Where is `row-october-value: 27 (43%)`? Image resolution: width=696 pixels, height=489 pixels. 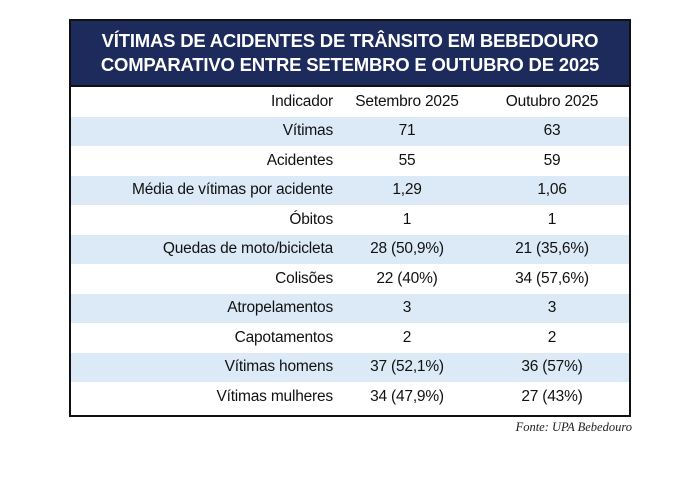
row-october-value: 27 (43%) is located at coordinates (552, 396).